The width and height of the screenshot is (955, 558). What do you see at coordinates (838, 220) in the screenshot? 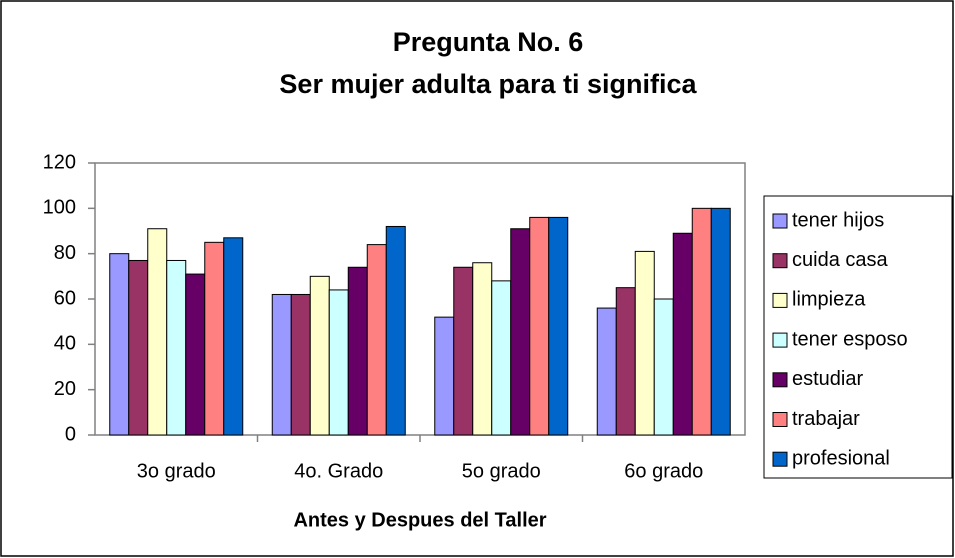
I see `legend-label: tener hijos` at bounding box center [838, 220].